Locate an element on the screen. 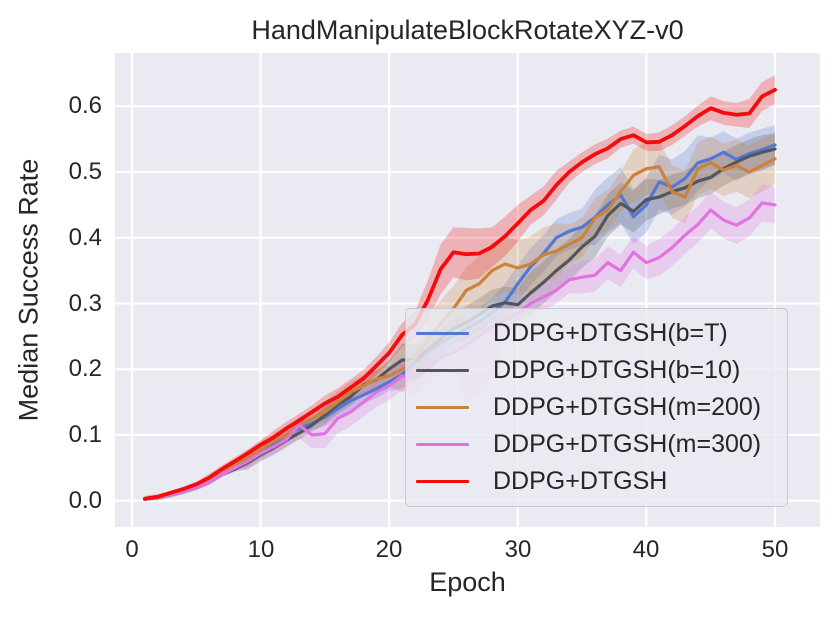 Image resolution: width=830 pixels, height=623 pixels. legend-line-swatch-gray is located at coordinates (442, 370).